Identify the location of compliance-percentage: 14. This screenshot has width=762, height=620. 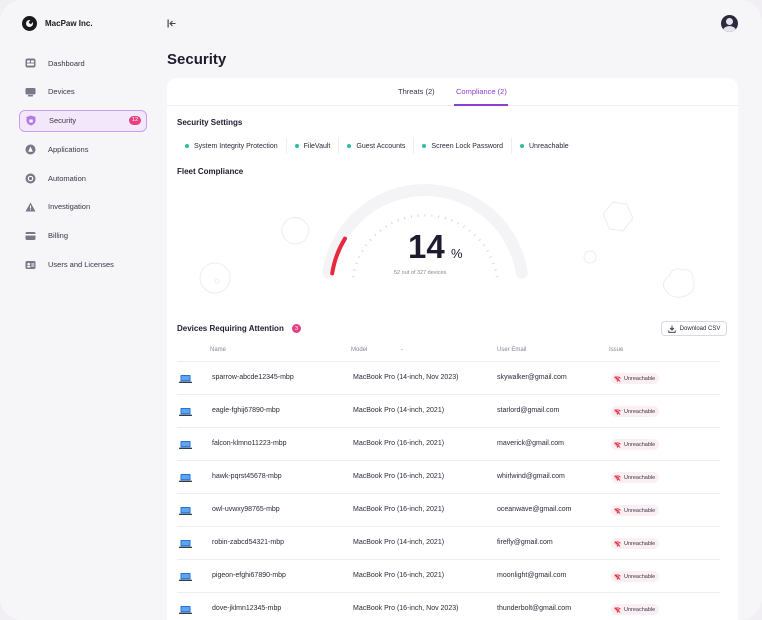
(426, 246).